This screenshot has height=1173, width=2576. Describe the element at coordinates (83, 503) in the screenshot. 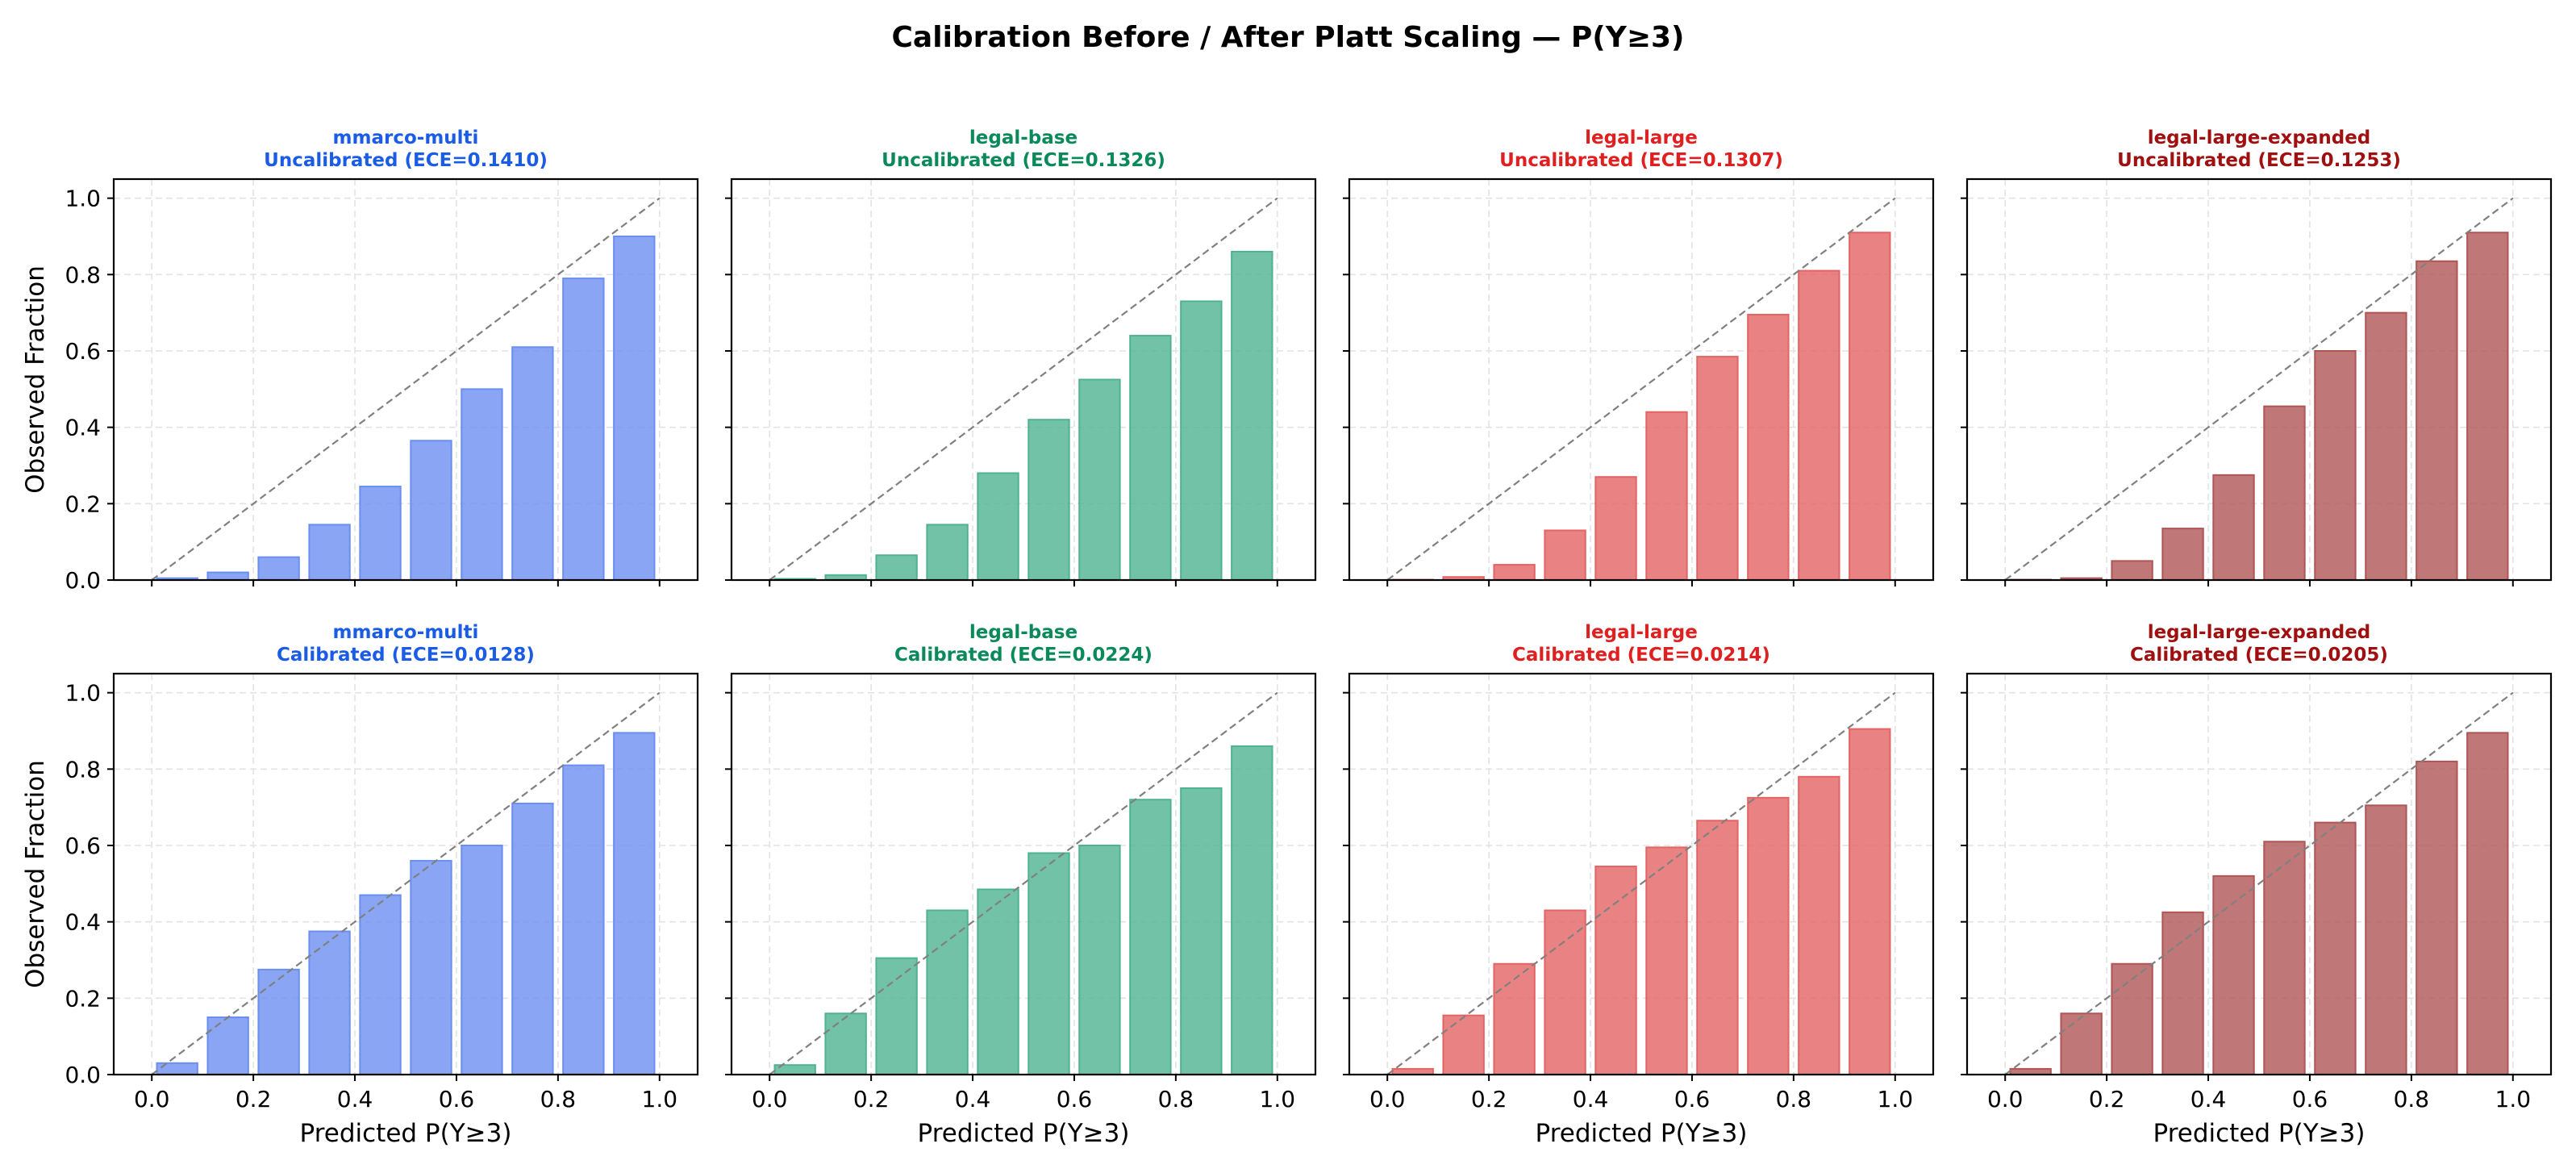

I see `y-tick-label: 0.2` at that location.